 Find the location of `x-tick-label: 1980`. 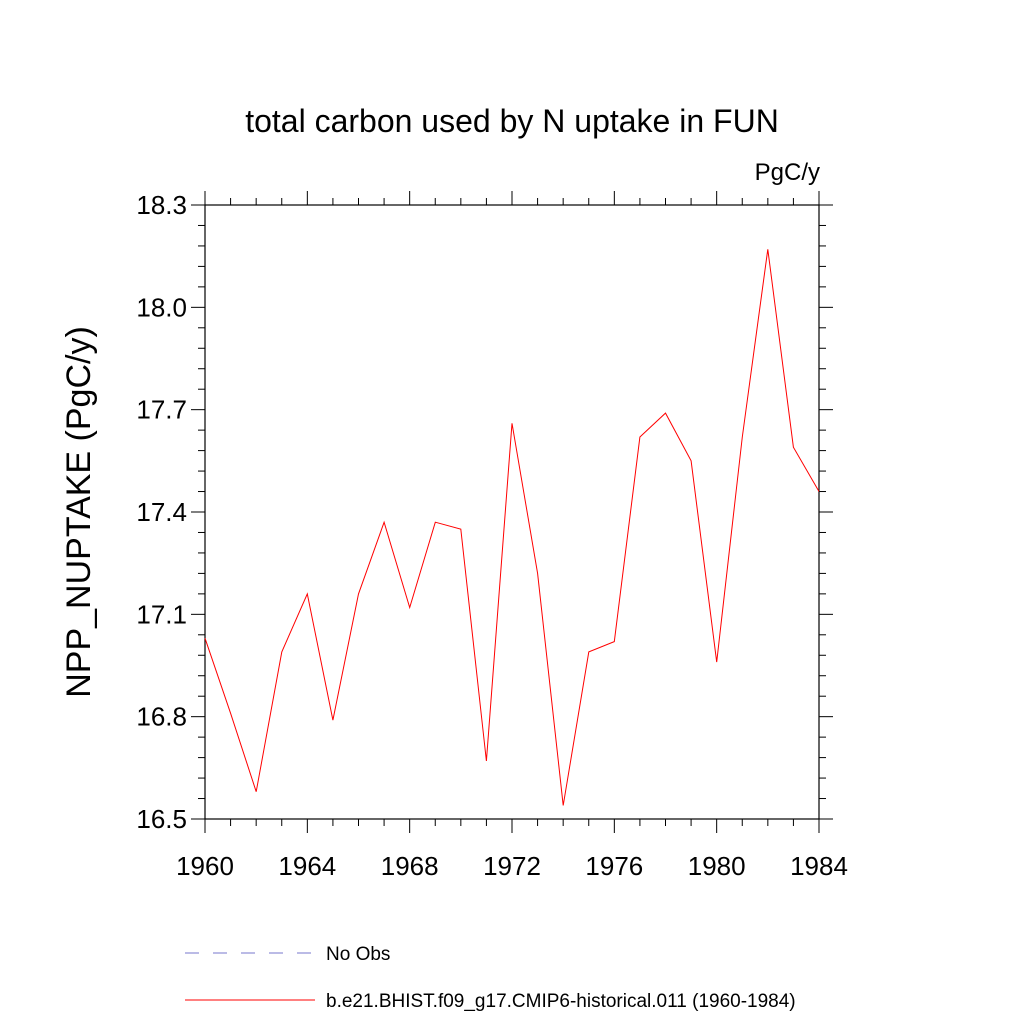

x-tick-label: 1980 is located at coordinates (717, 866).